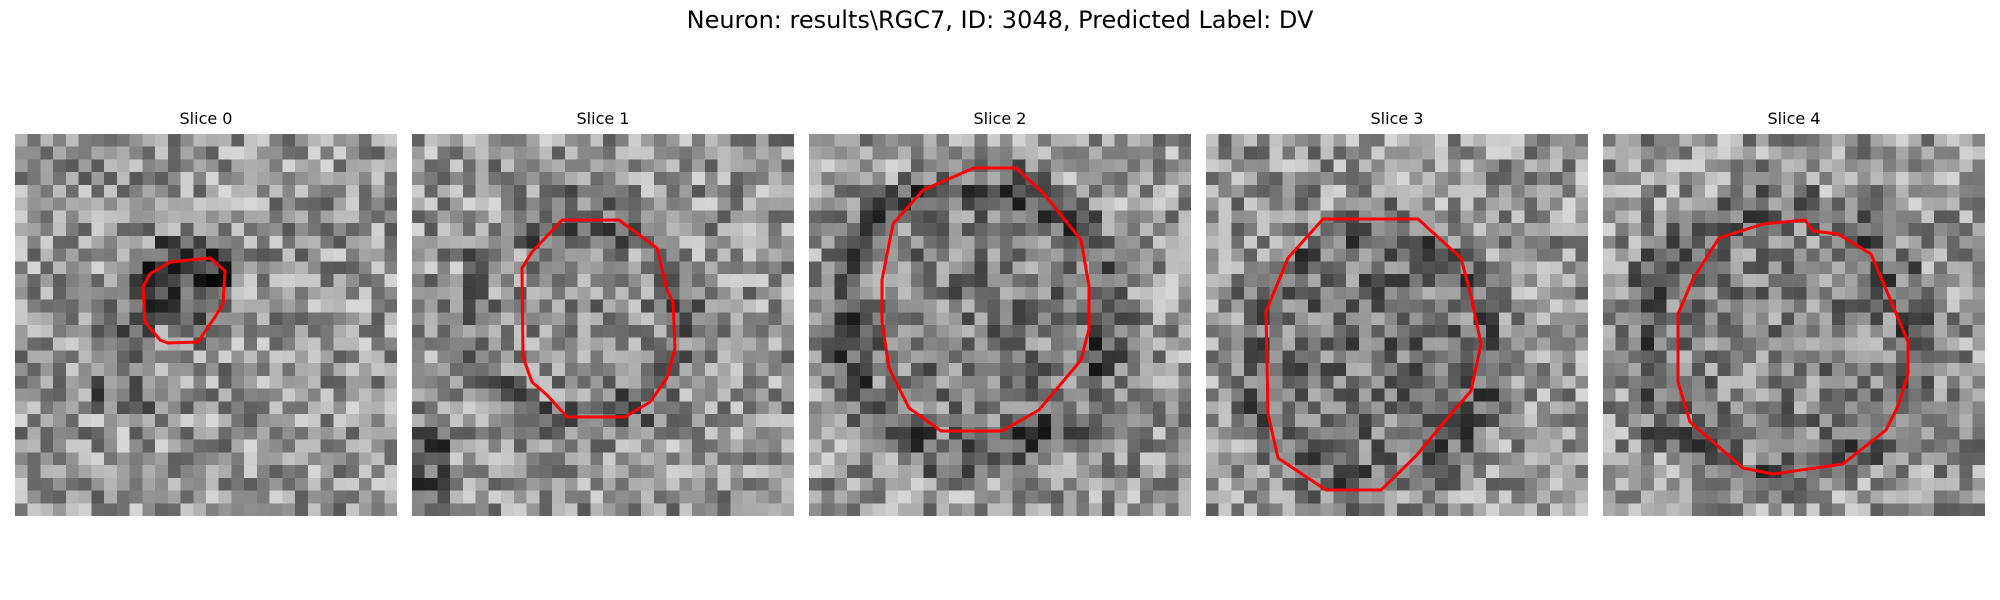 Image resolution: width=2000 pixels, height=600 pixels. I want to click on slice-panel-1: Slice 1, so click(603, 312).